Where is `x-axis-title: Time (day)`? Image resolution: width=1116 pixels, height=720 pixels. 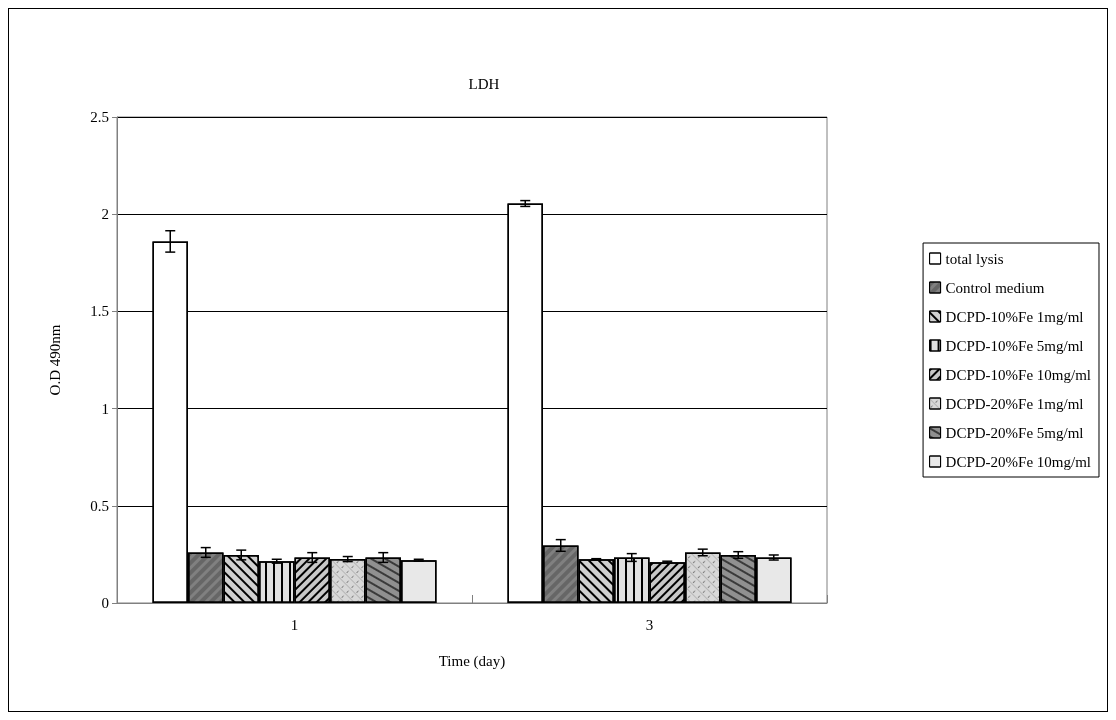 x-axis-title: Time (day) is located at coordinates (472, 661).